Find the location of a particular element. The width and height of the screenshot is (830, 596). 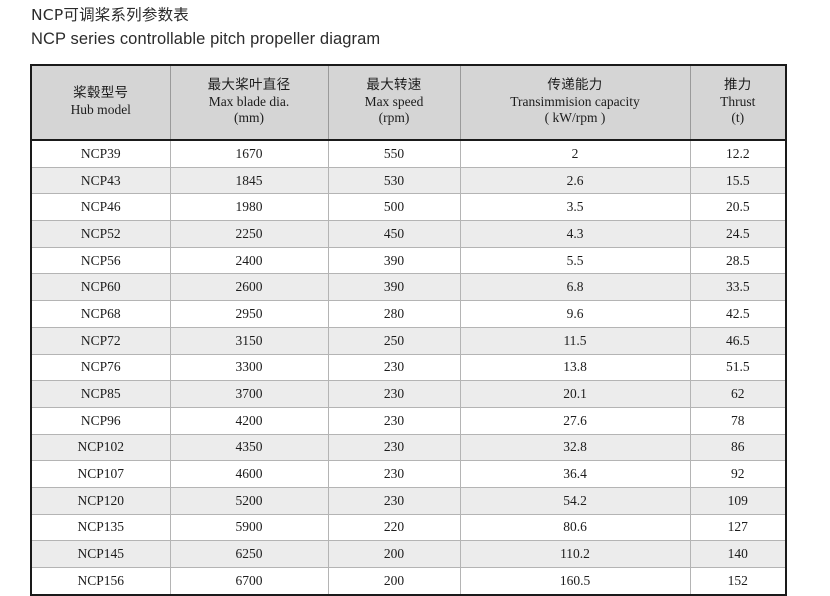

column-header-label-en: Max blade dia. is located at coordinates (249, 102).